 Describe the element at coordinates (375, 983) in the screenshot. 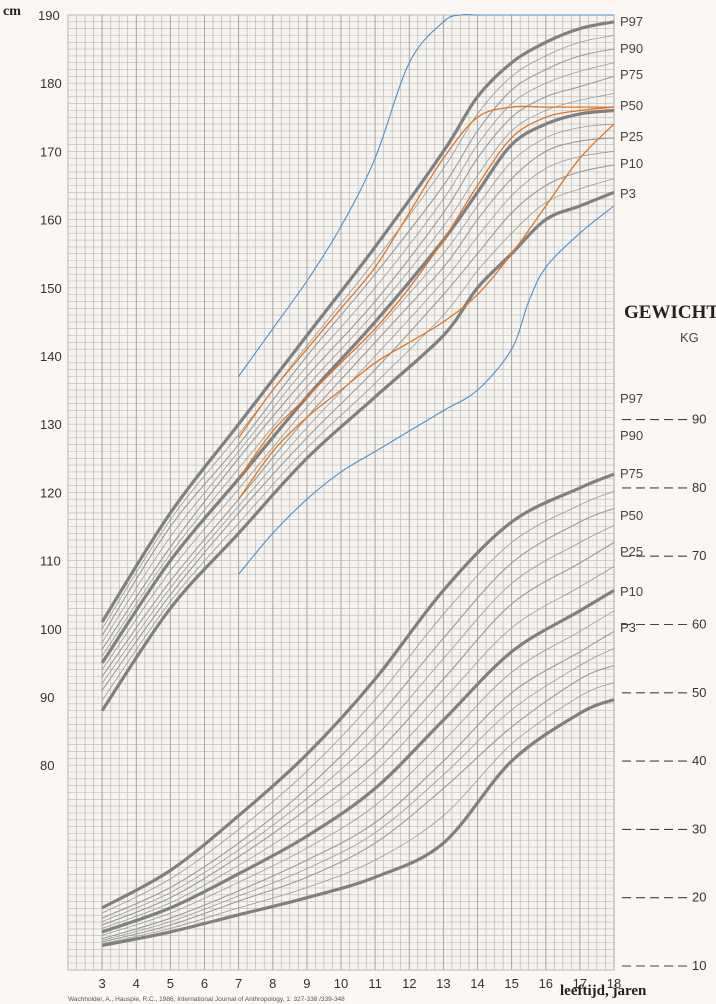

I see `age-tick-label: 11` at that location.